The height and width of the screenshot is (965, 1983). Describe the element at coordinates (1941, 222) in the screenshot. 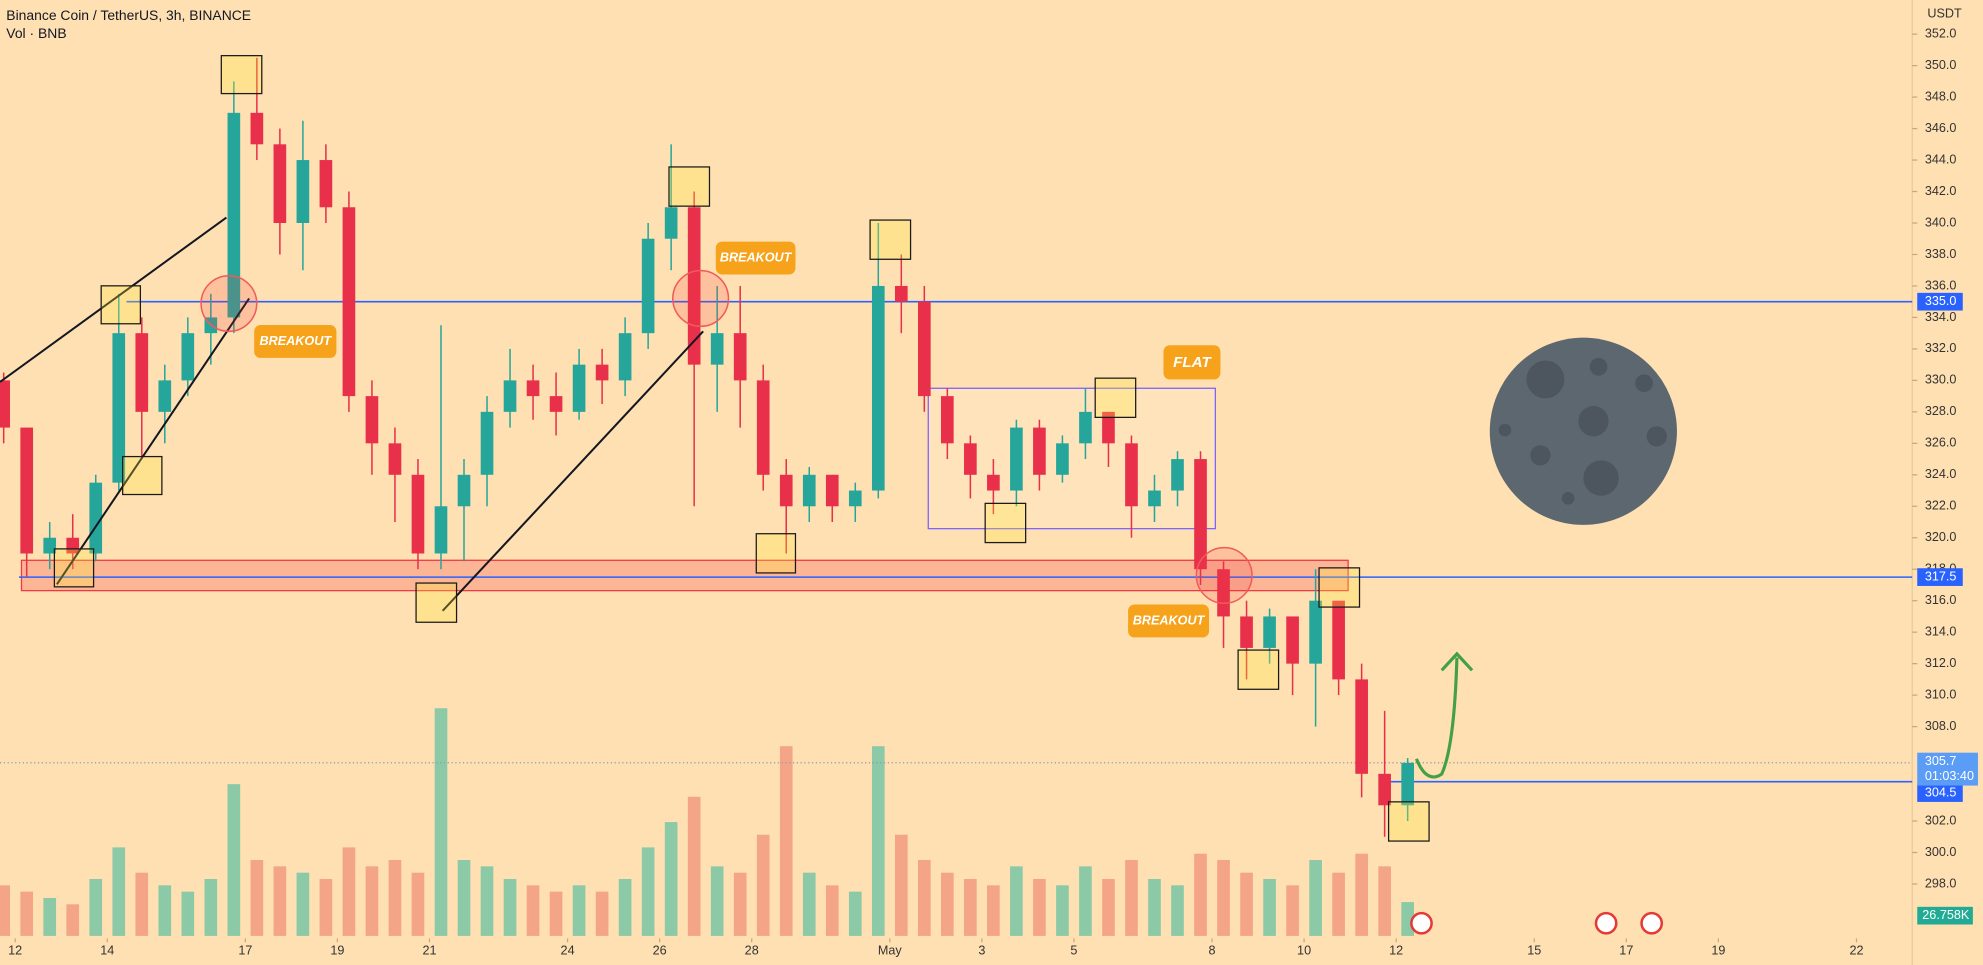

I see `y-tick-label: 340.0` at that location.